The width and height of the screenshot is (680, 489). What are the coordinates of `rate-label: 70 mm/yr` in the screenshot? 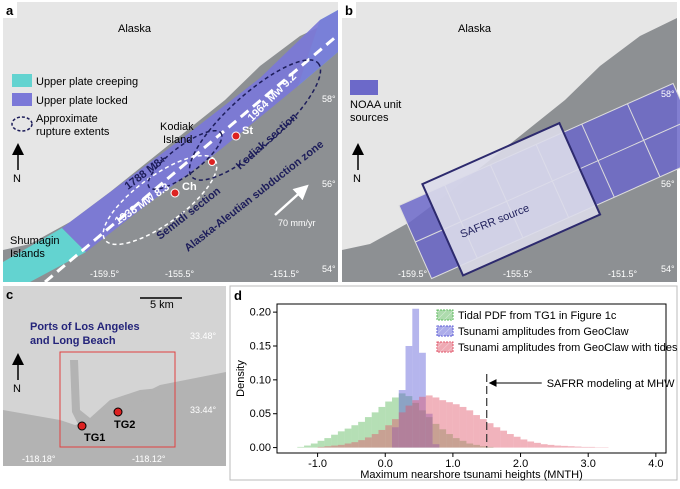 It's located at (297, 223).